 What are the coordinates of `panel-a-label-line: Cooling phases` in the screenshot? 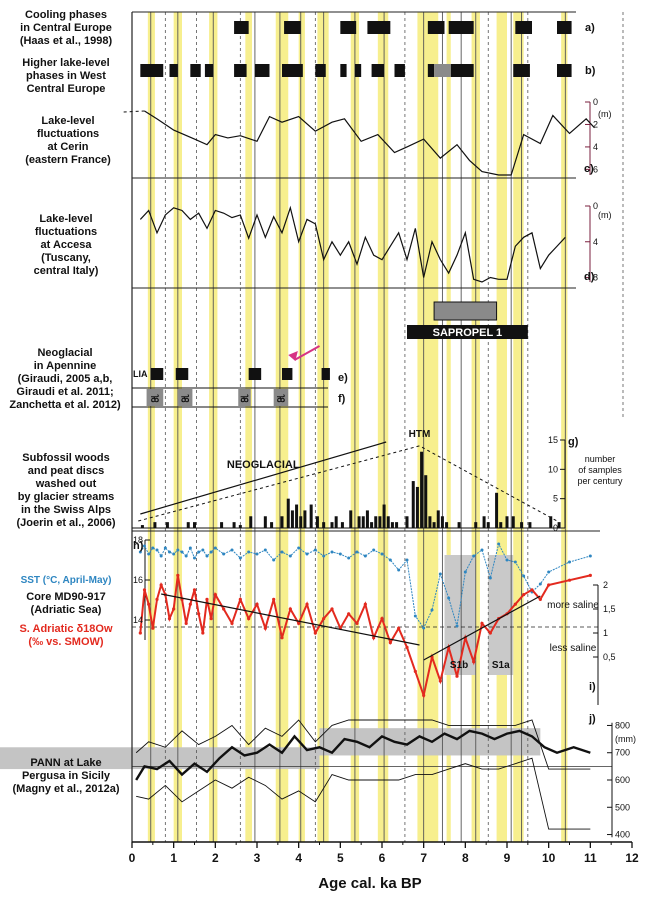 It's located at (66, 15).